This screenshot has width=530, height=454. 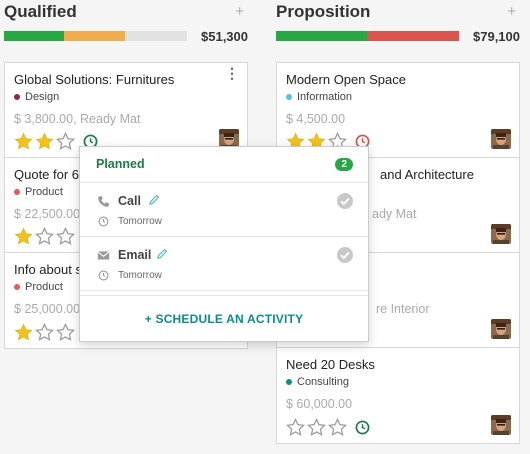 I want to click on activity-clock-icon, so click(x=362, y=427).